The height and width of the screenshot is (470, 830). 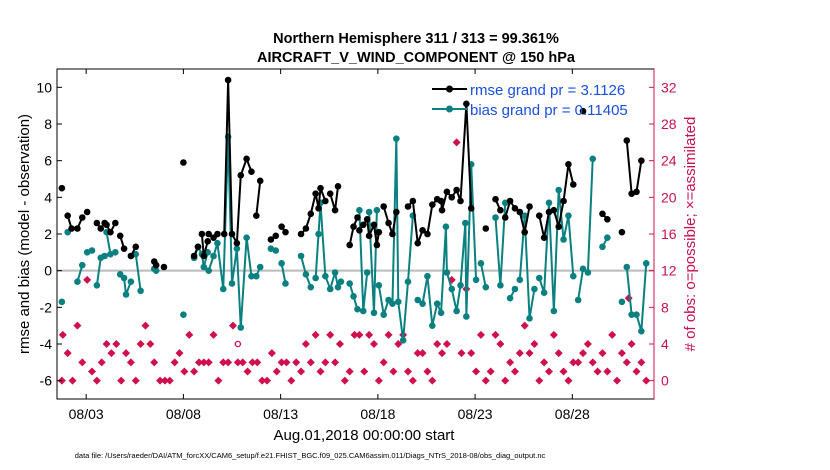 I want to click on y-tick-label: 4, so click(x=48, y=197).